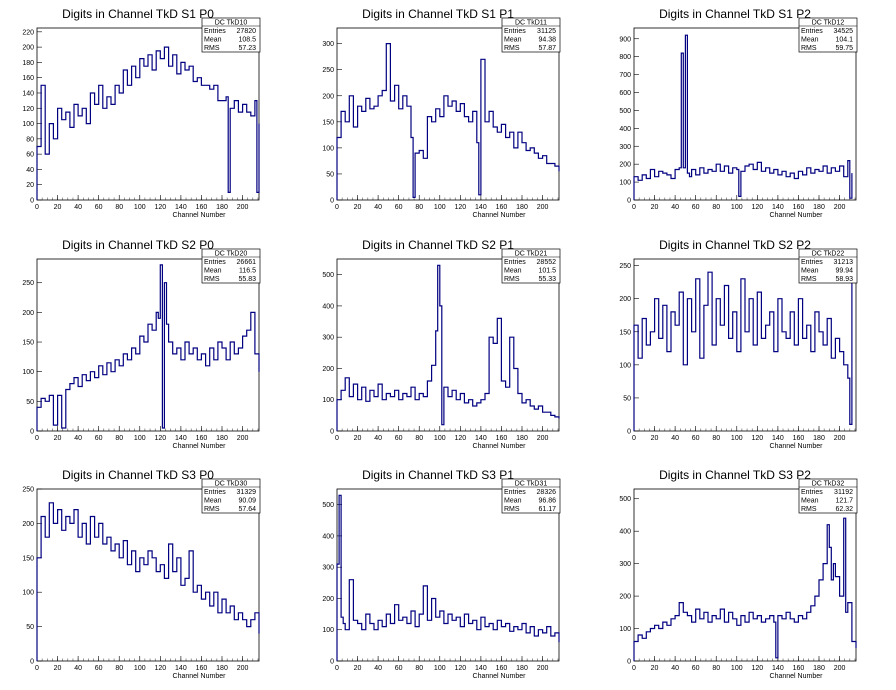 Image resolution: width=896 pixels, height=690 pixels. I want to click on chart-title: Digits in Channel TkD S2 P2, so click(735, 245).